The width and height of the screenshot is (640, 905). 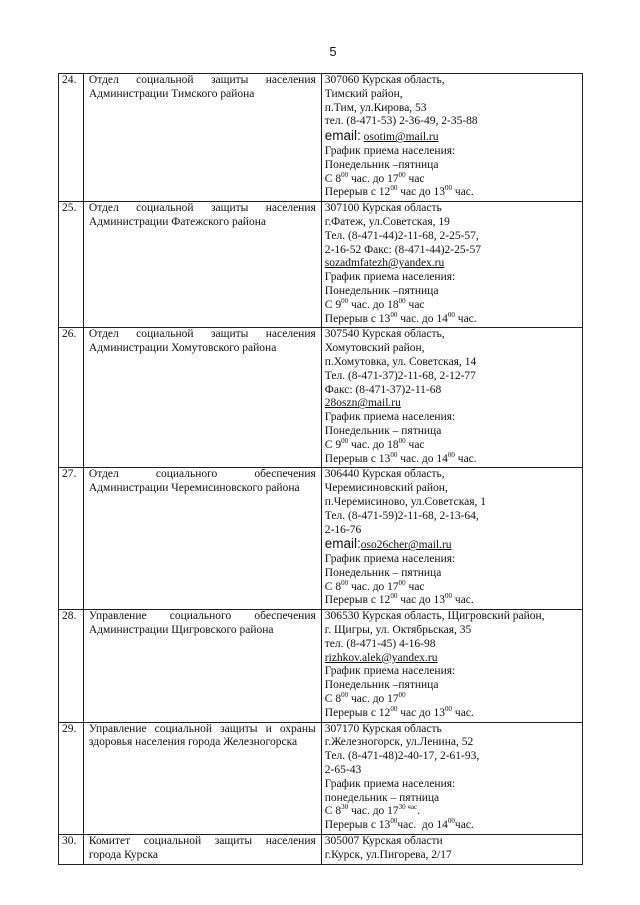 I want to click on address-line: Перерыв с 1300 час. до 1400 час., so click(x=451, y=318).